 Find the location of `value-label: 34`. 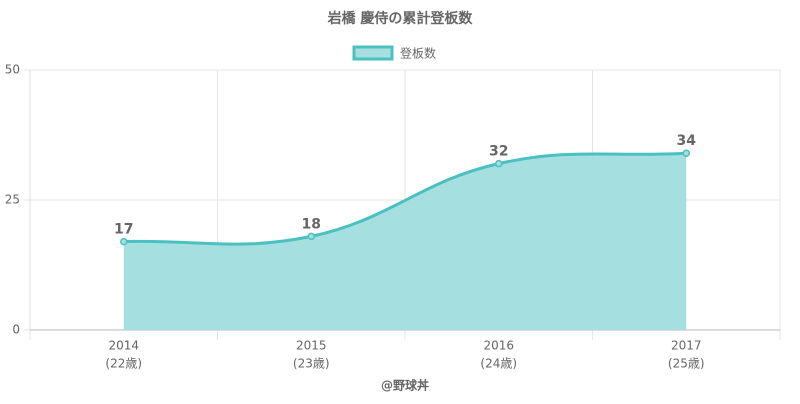

value-label: 34 is located at coordinates (687, 141).